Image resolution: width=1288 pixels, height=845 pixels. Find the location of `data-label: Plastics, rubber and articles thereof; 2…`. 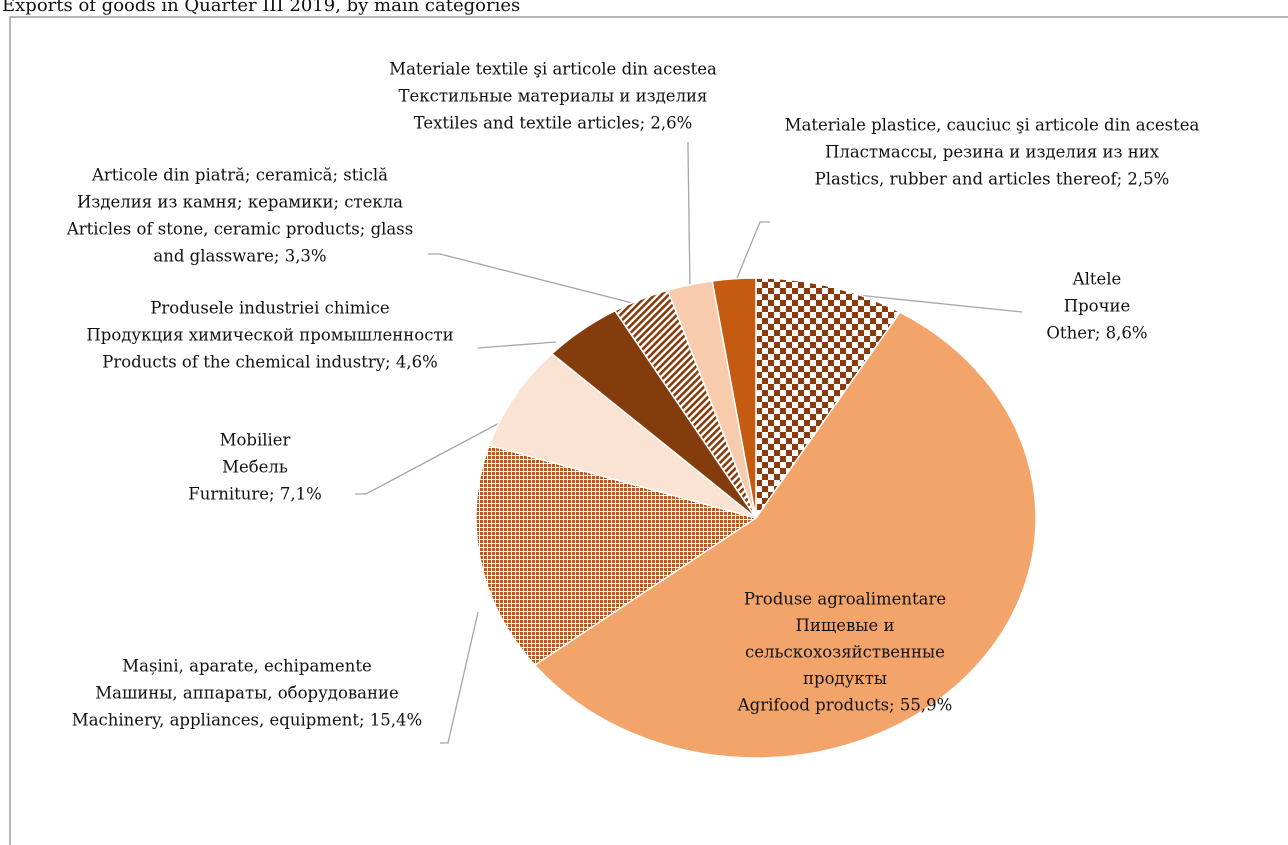

data-label: Plastics, rubber and articles thereof; 2… is located at coordinates (992, 179).